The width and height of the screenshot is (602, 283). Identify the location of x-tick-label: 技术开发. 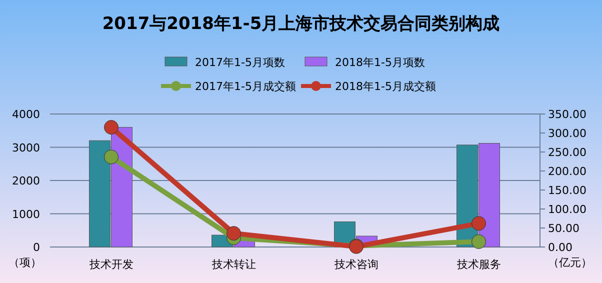
(111, 264).